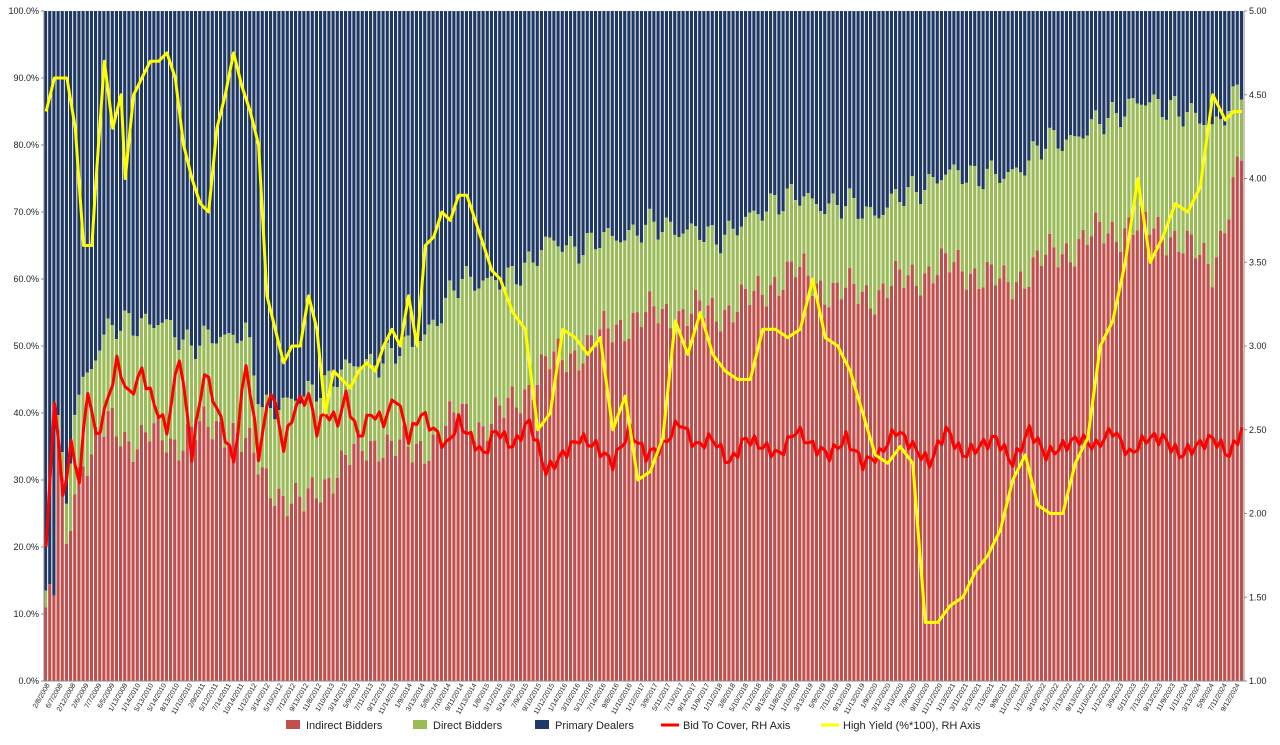 Image resolution: width=1280 pixels, height=745 pixels. I want to click on legend-label: Direct Bidders, so click(468, 726).